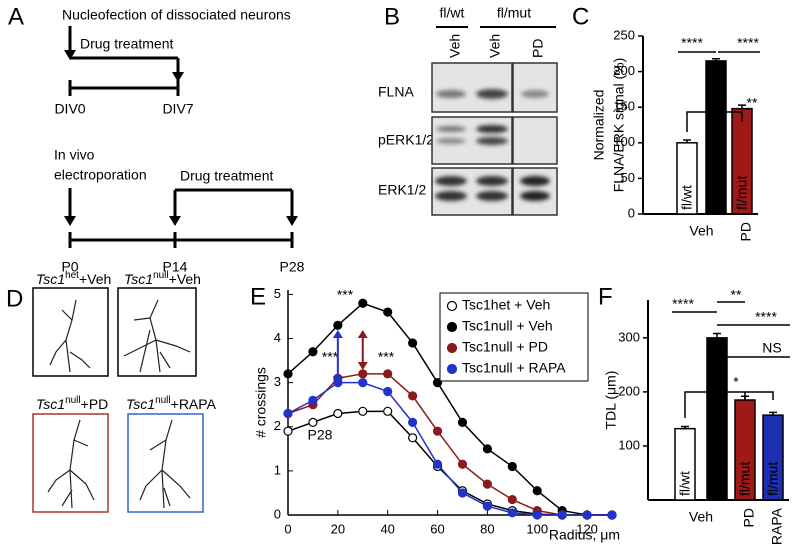 The width and height of the screenshot is (800, 545). Describe the element at coordinates (777, 526) in the screenshot. I see `group-label: RAPA` at that location.